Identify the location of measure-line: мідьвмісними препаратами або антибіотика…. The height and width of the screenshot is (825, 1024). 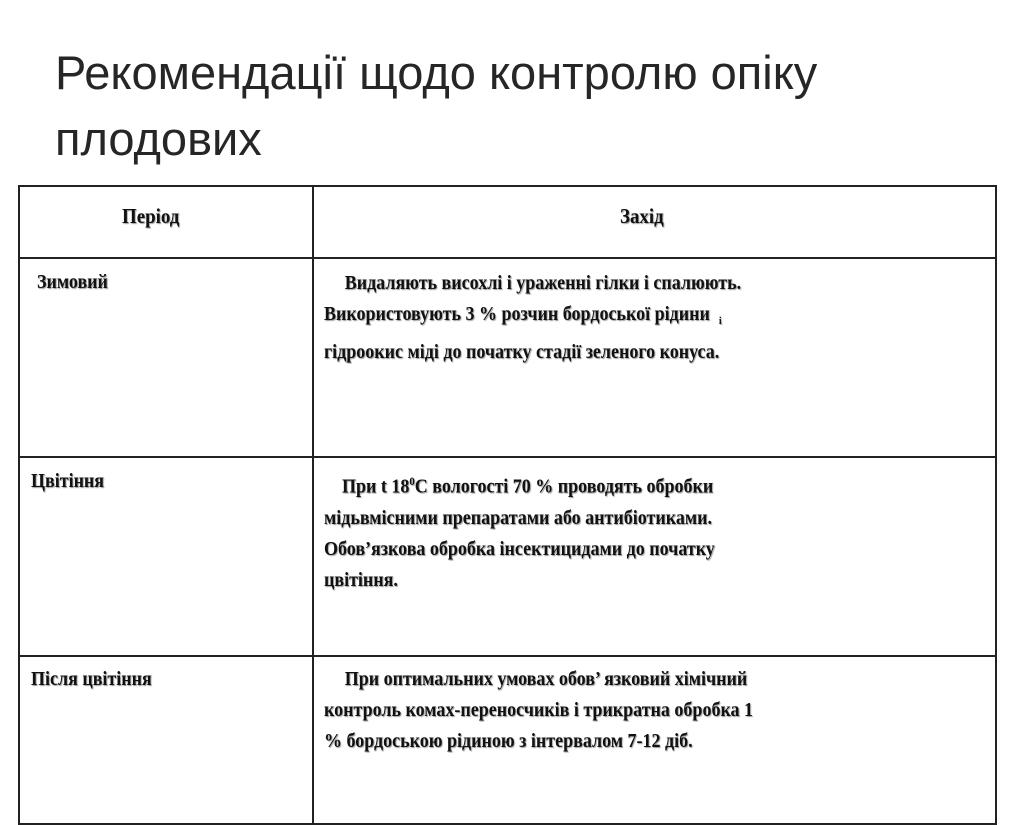
(518, 517).